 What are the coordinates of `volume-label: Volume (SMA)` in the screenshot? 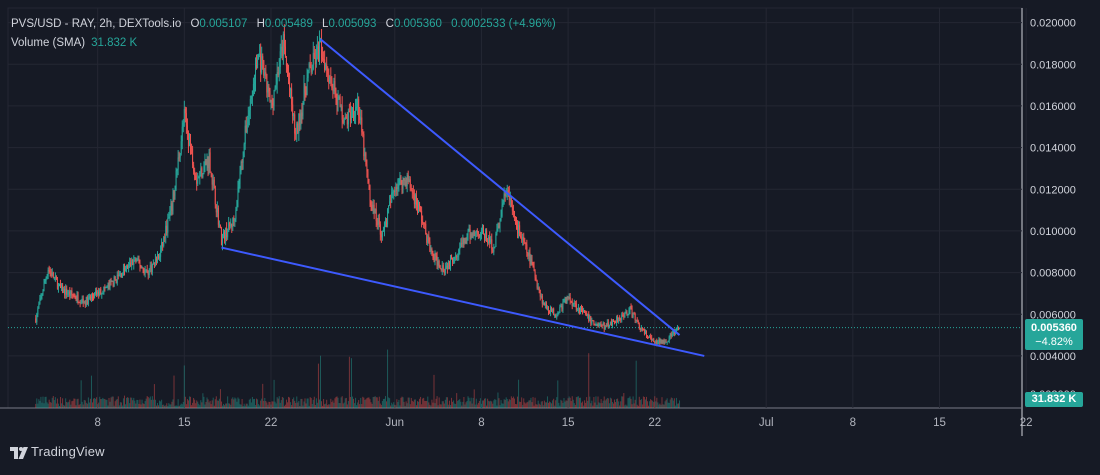 It's located at (48, 43).